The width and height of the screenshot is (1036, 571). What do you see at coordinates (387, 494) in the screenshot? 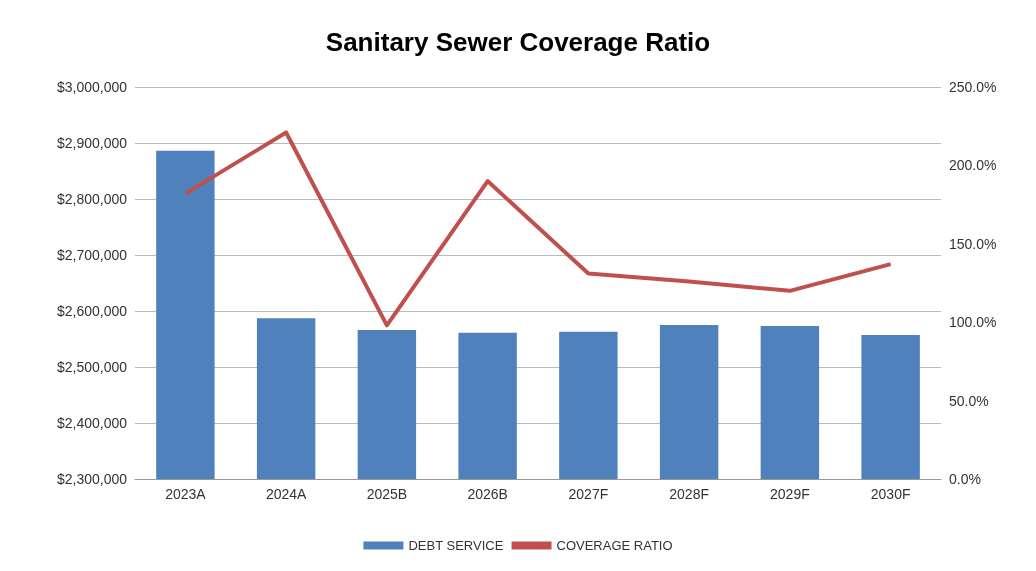
I see `x-tick-label: 2025B` at bounding box center [387, 494].